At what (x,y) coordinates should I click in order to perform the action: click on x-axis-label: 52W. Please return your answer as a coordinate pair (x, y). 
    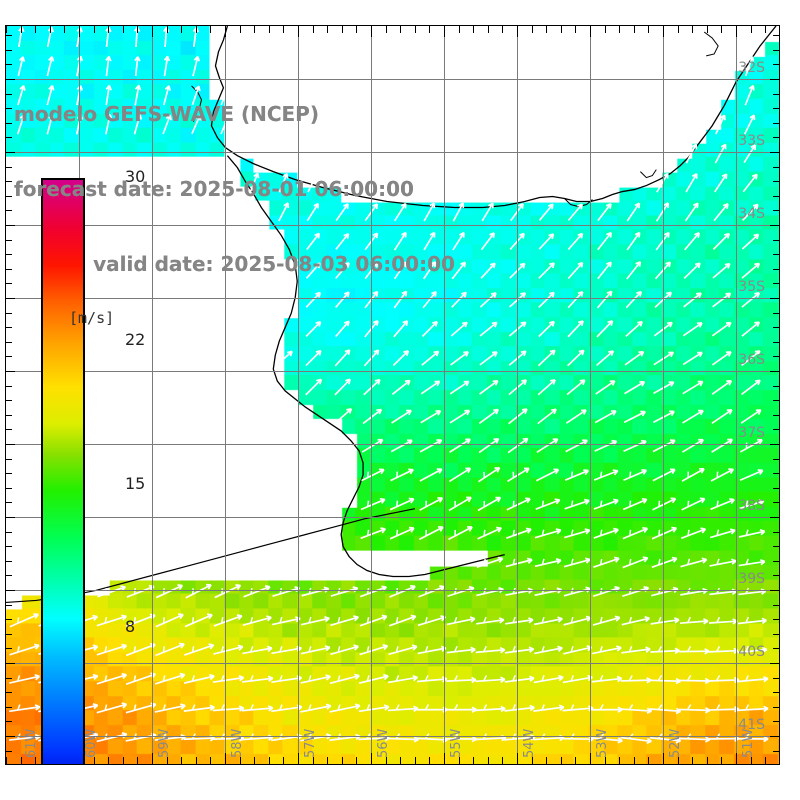
    Looking at the image, I should click on (675, 743).